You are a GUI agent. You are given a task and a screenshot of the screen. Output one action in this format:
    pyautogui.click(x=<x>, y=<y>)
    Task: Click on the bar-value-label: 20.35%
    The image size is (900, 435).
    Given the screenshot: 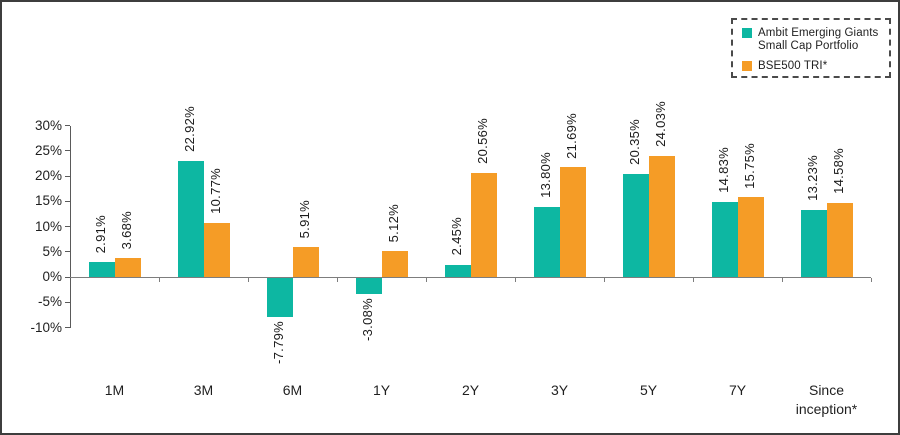 What is the action you would take?
    pyautogui.click(x=634, y=142)
    